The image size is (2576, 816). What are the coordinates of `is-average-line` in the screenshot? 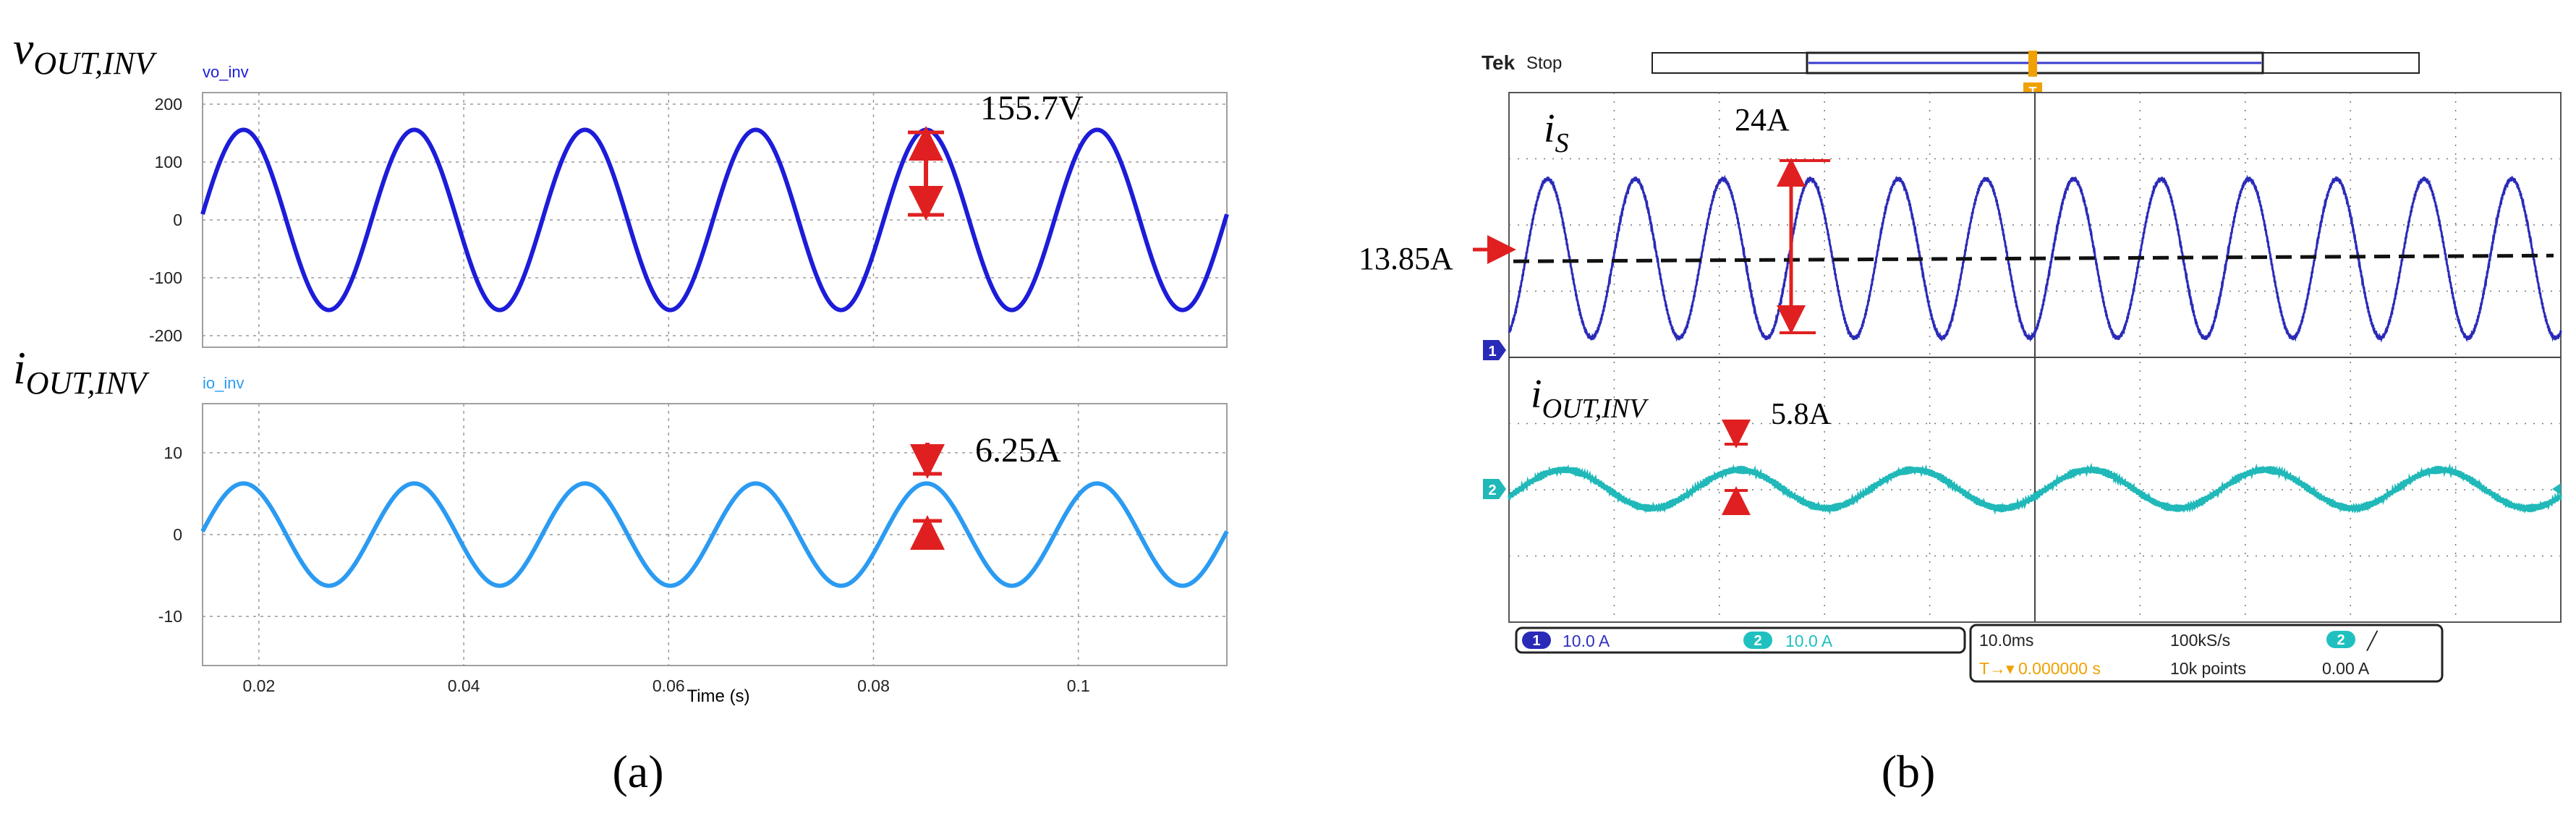 It's located at (2033, 258).